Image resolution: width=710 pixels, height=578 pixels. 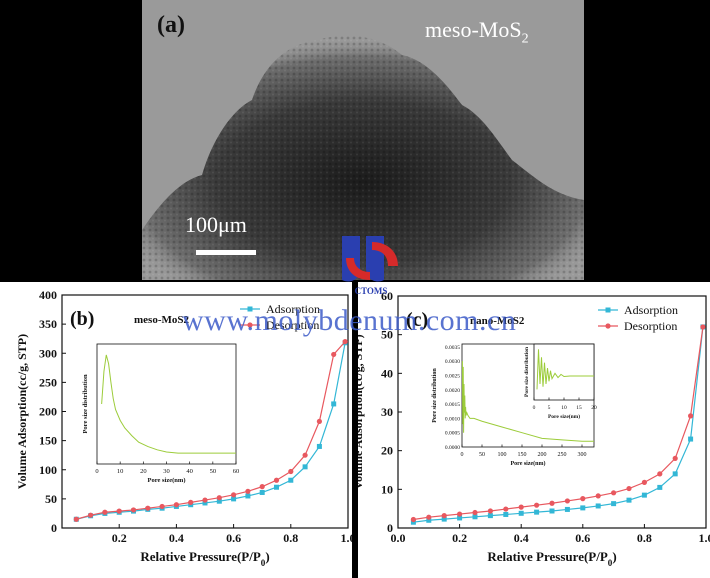 What do you see at coordinates (233, 538) in the screenshot?
I see `x-tick-label: 0.6` at bounding box center [233, 538].